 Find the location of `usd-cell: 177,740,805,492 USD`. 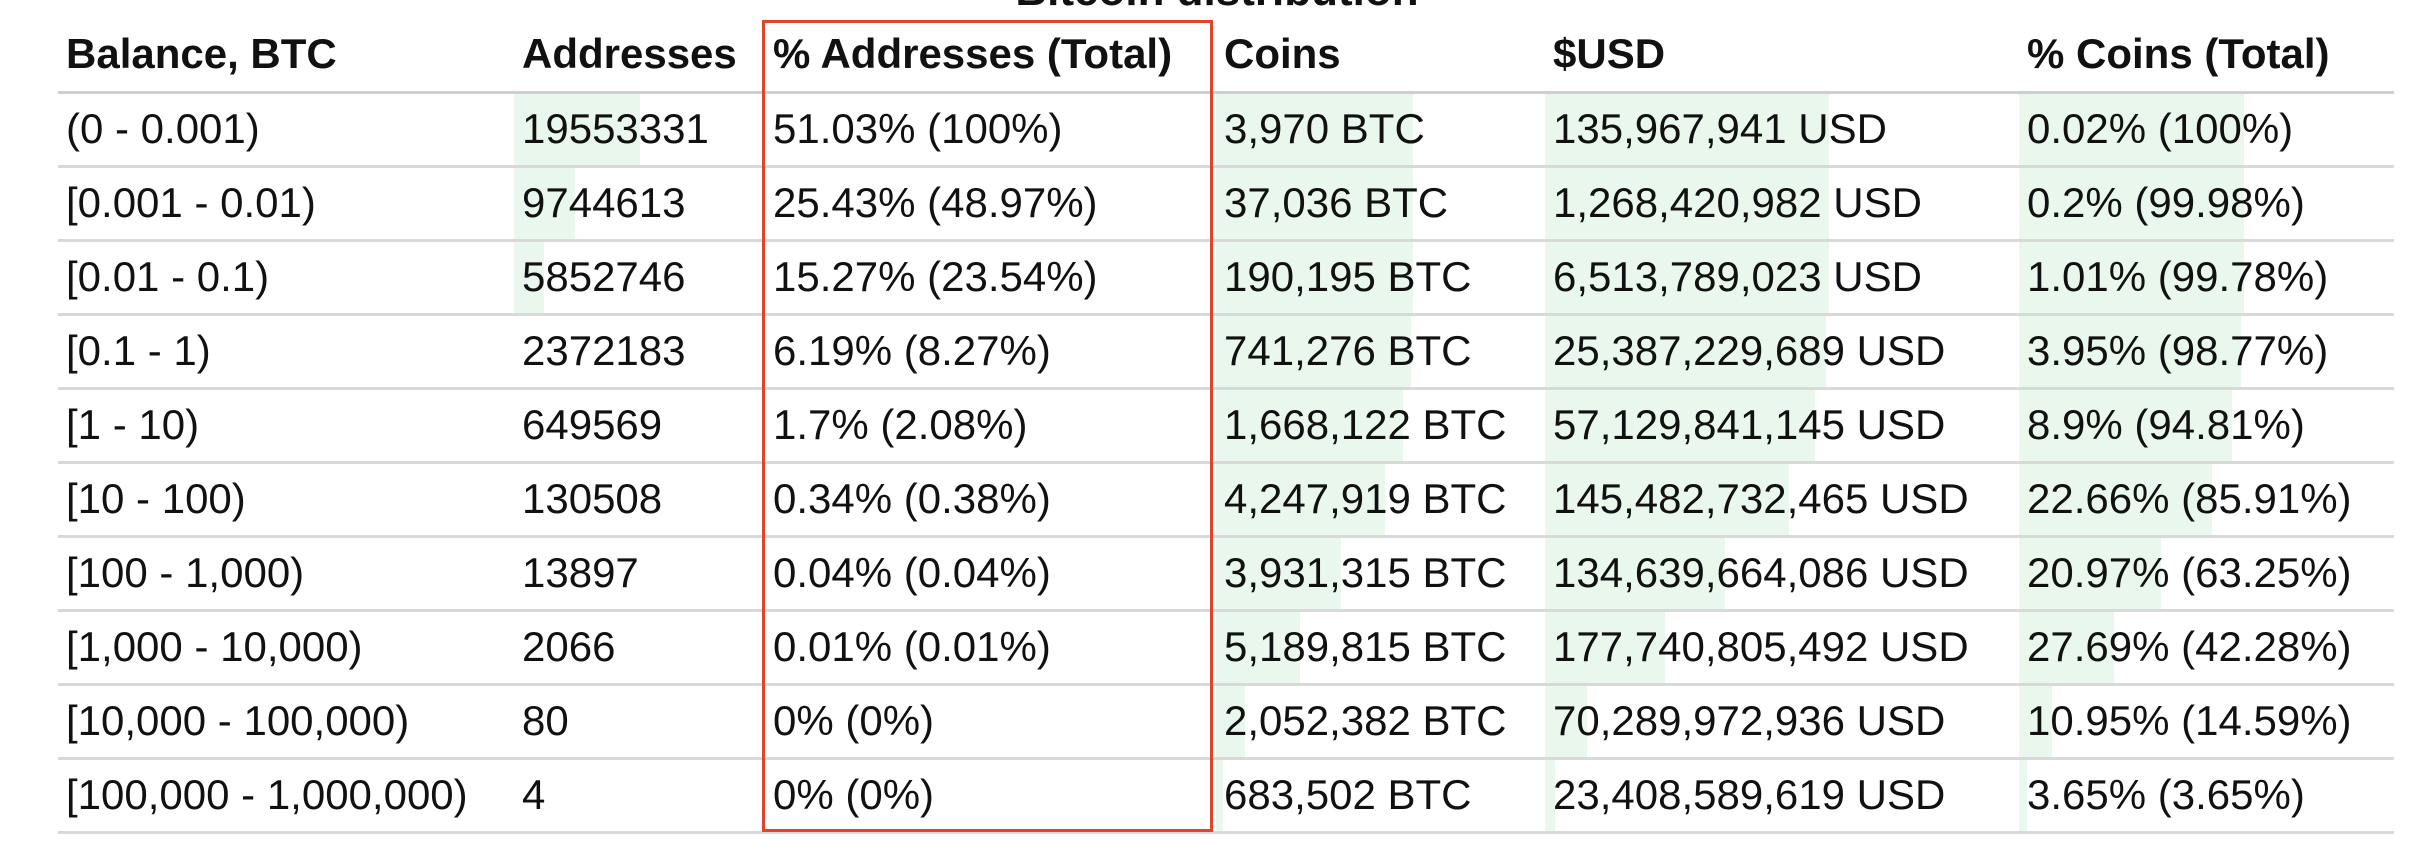

usd-cell: 177,740,805,492 USD is located at coordinates (1782, 648).